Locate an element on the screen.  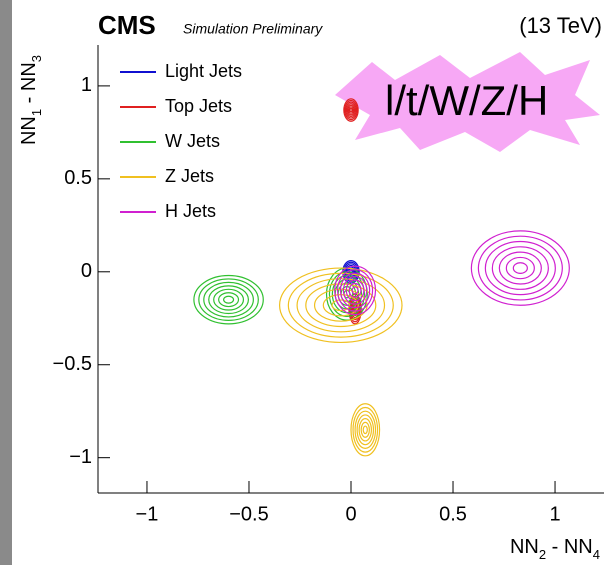
x-tick-label: 1 is located at coordinates (554, 514).